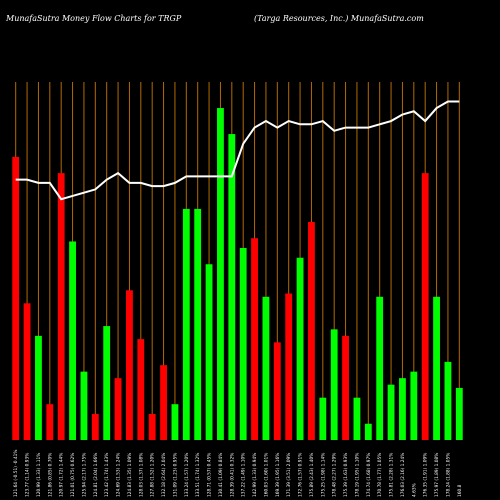  What do you see at coordinates (312, 475) in the screenshot?
I see `x-tick-label: 175.89 (2.43) 1.40%` at bounding box center [312, 475].